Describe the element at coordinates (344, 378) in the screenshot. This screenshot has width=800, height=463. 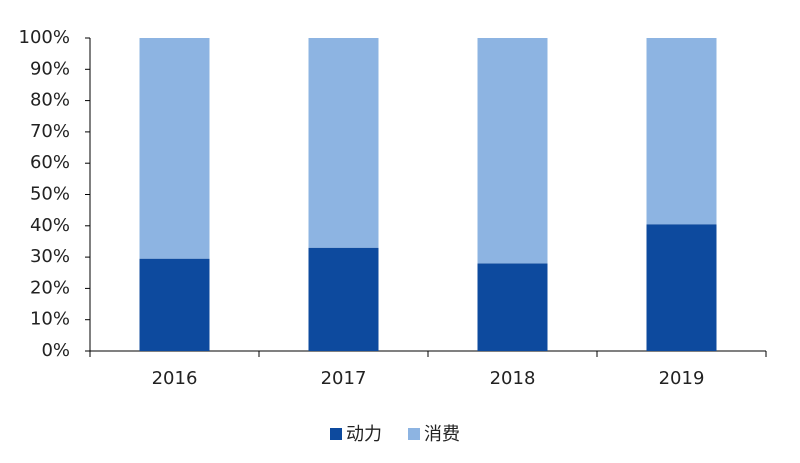
I see `x-tick-label: 2017` at that location.